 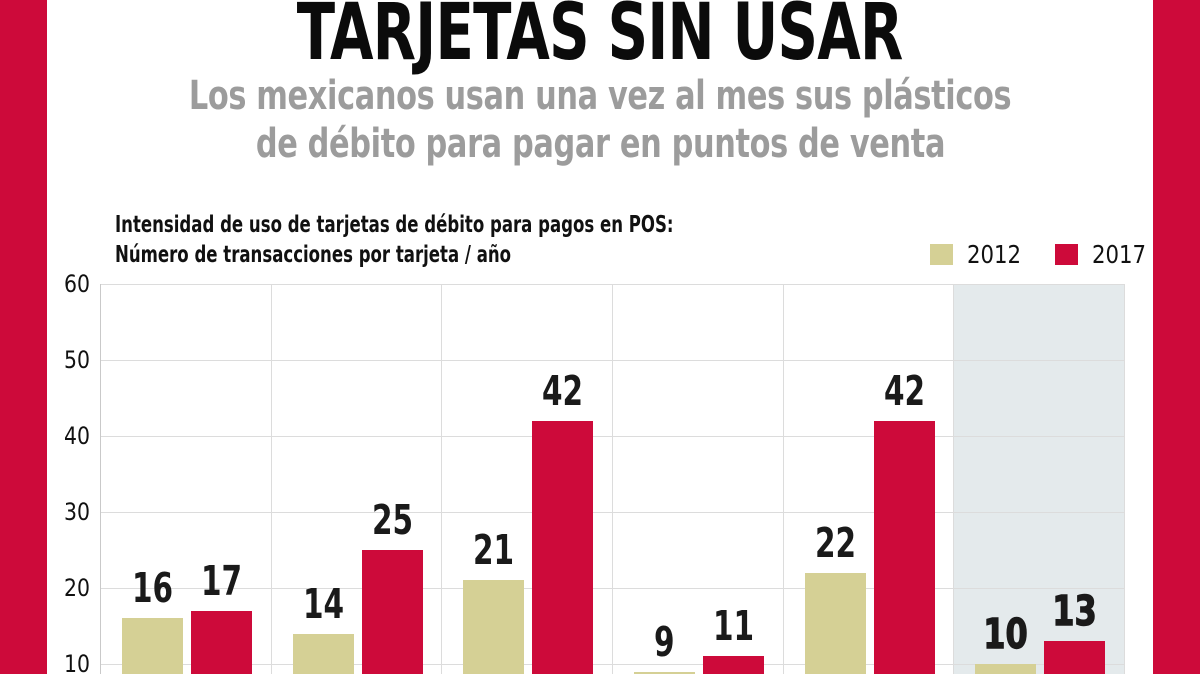 I want to click on bar-value-label-2017-group-5: 42, so click(x=904, y=390).